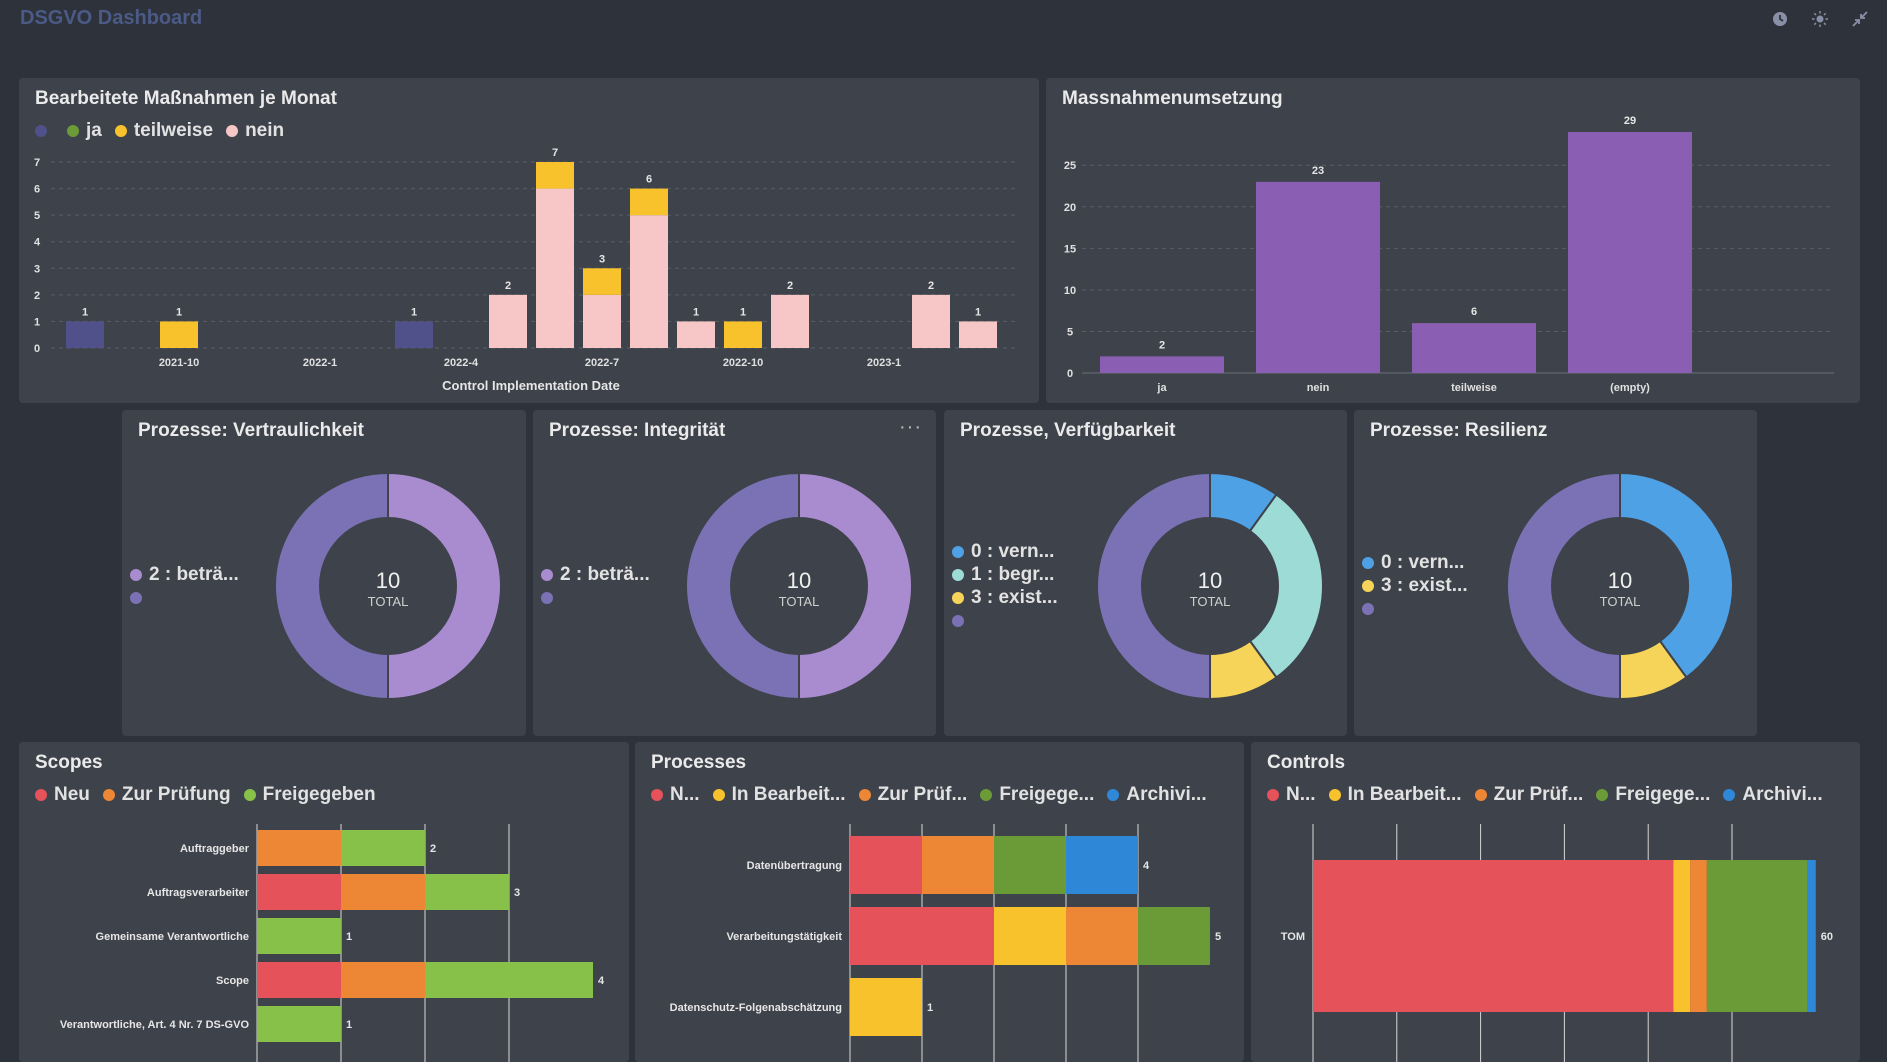 This screenshot has height=1062, width=1887. What do you see at coordinates (1557, 943) in the screenshot?
I see `chart-controls: TOM 60` at bounding box center [1557, 943].